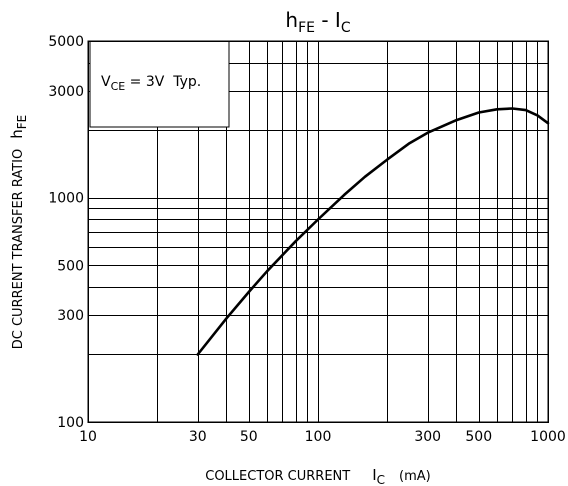  Describe the element at coordinates (374, 475) in the screenshot. I see `x-axis-label-sym: I` at that location.